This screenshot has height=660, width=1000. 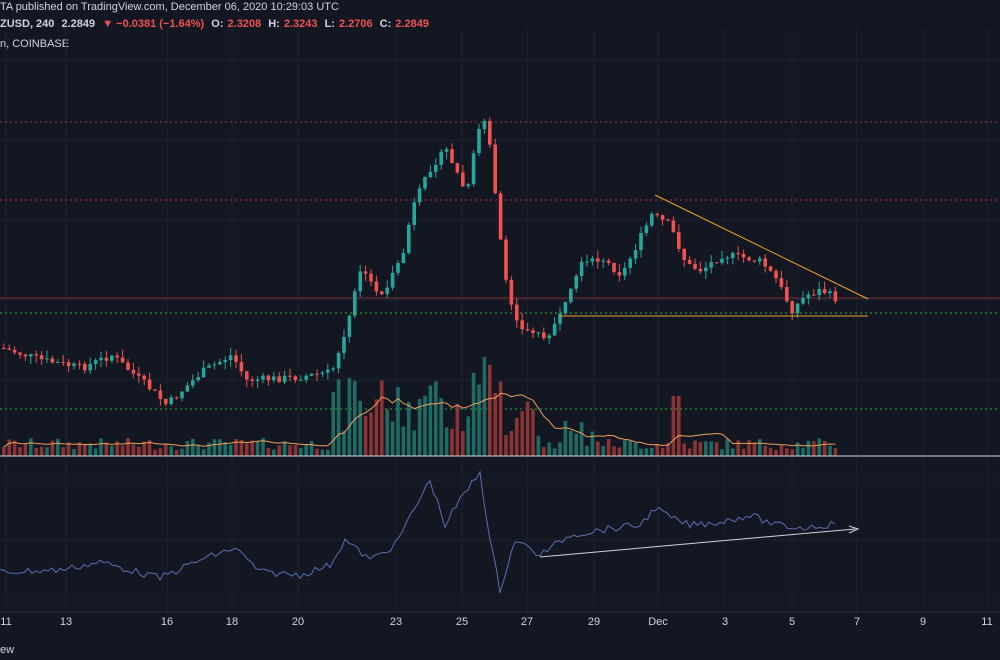 I want to click on time-axis-label: 5, so click(x=792, y=622).